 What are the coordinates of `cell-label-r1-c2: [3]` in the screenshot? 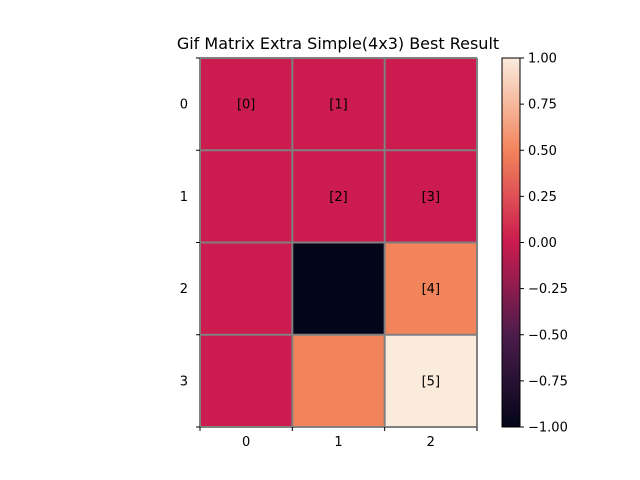 It's located at (431, 197).